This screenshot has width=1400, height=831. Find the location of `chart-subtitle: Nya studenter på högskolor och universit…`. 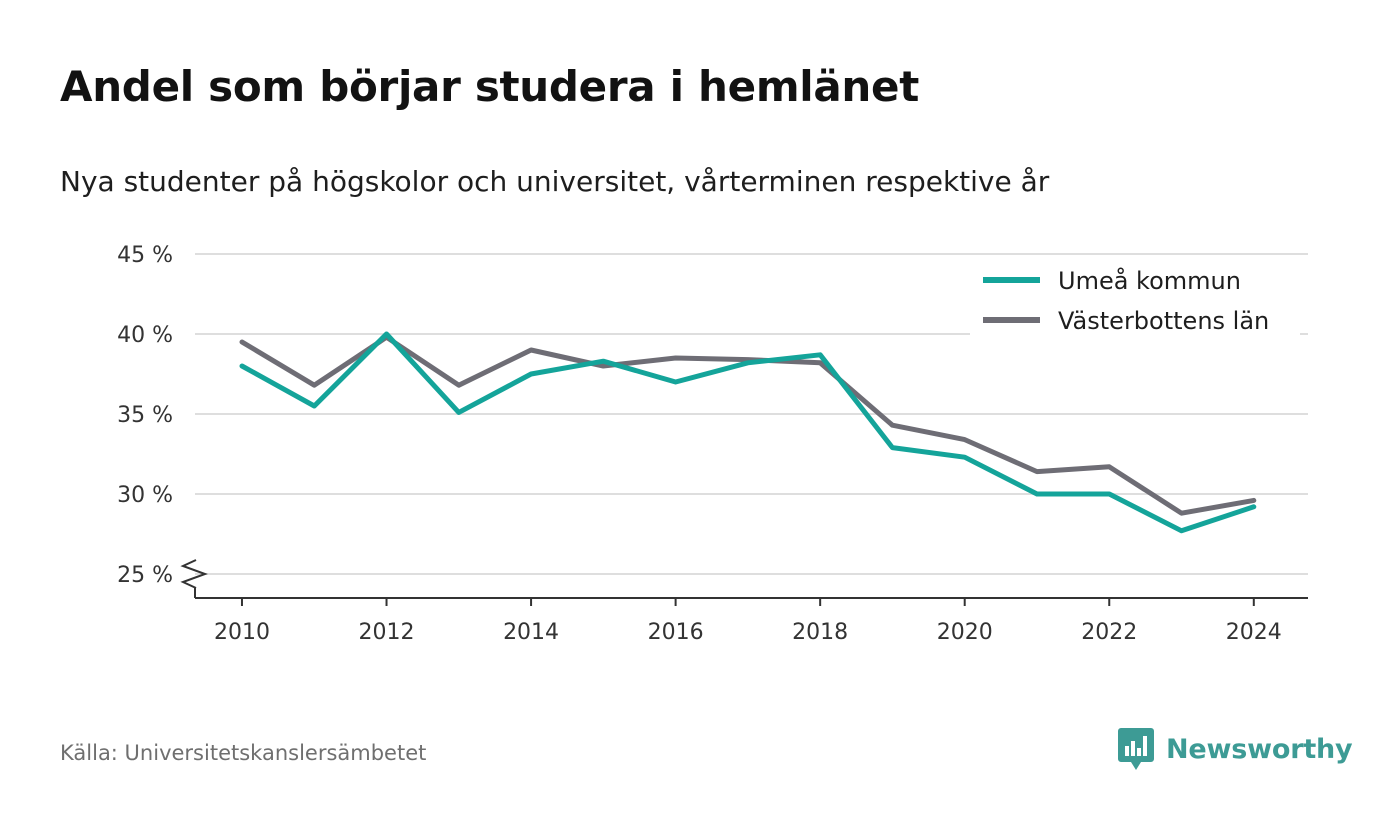

chart-subtitle: Nya studenter på högskolor och universit… is located at coordinates (555, 181).